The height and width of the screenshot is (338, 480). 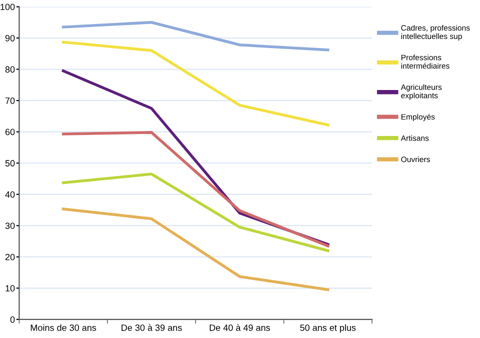 I want to click on y-tick-label: 50, so click(x=10, y=163).